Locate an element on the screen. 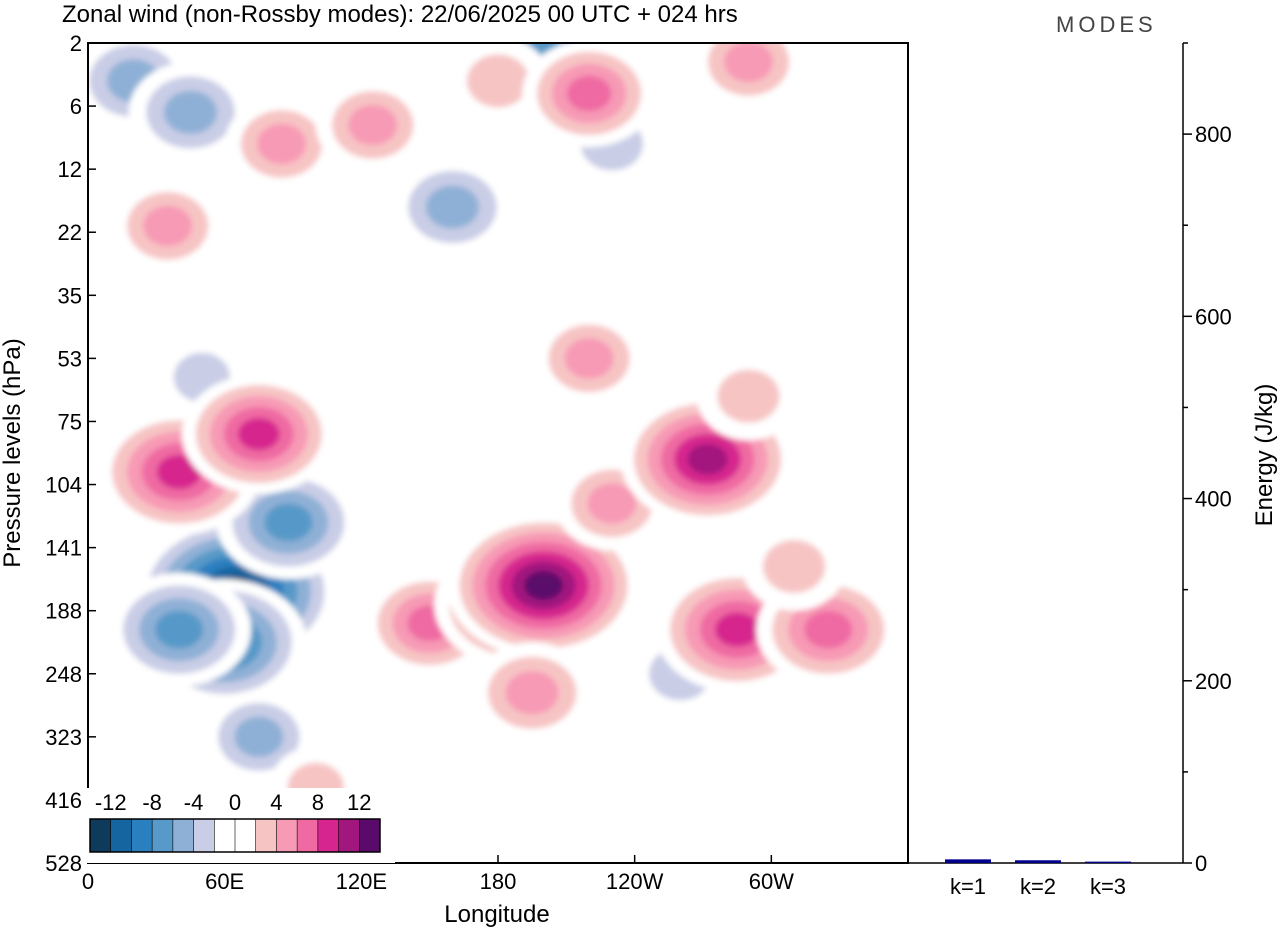  x-tick-label: 180 is located at coordinates (498, 881).